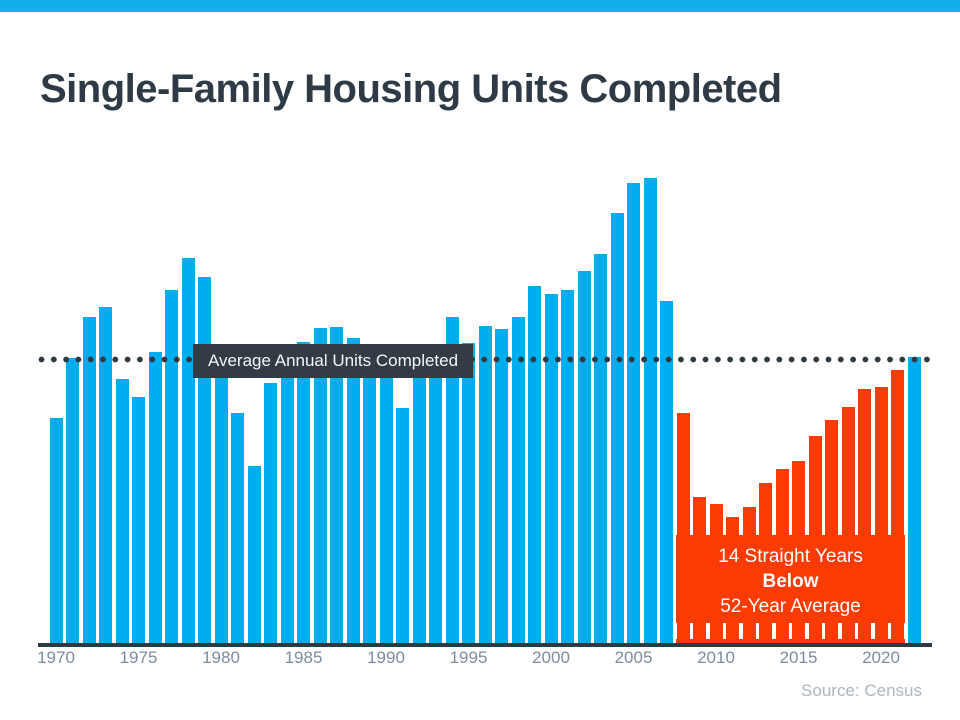 Image resolution: width=960 pixels, height=720 pixels. What do you see at coordinates (790, 606) in the screenshot?
I see `annotation-line-3: 52-Year Average` at bounding box center [790, 606].